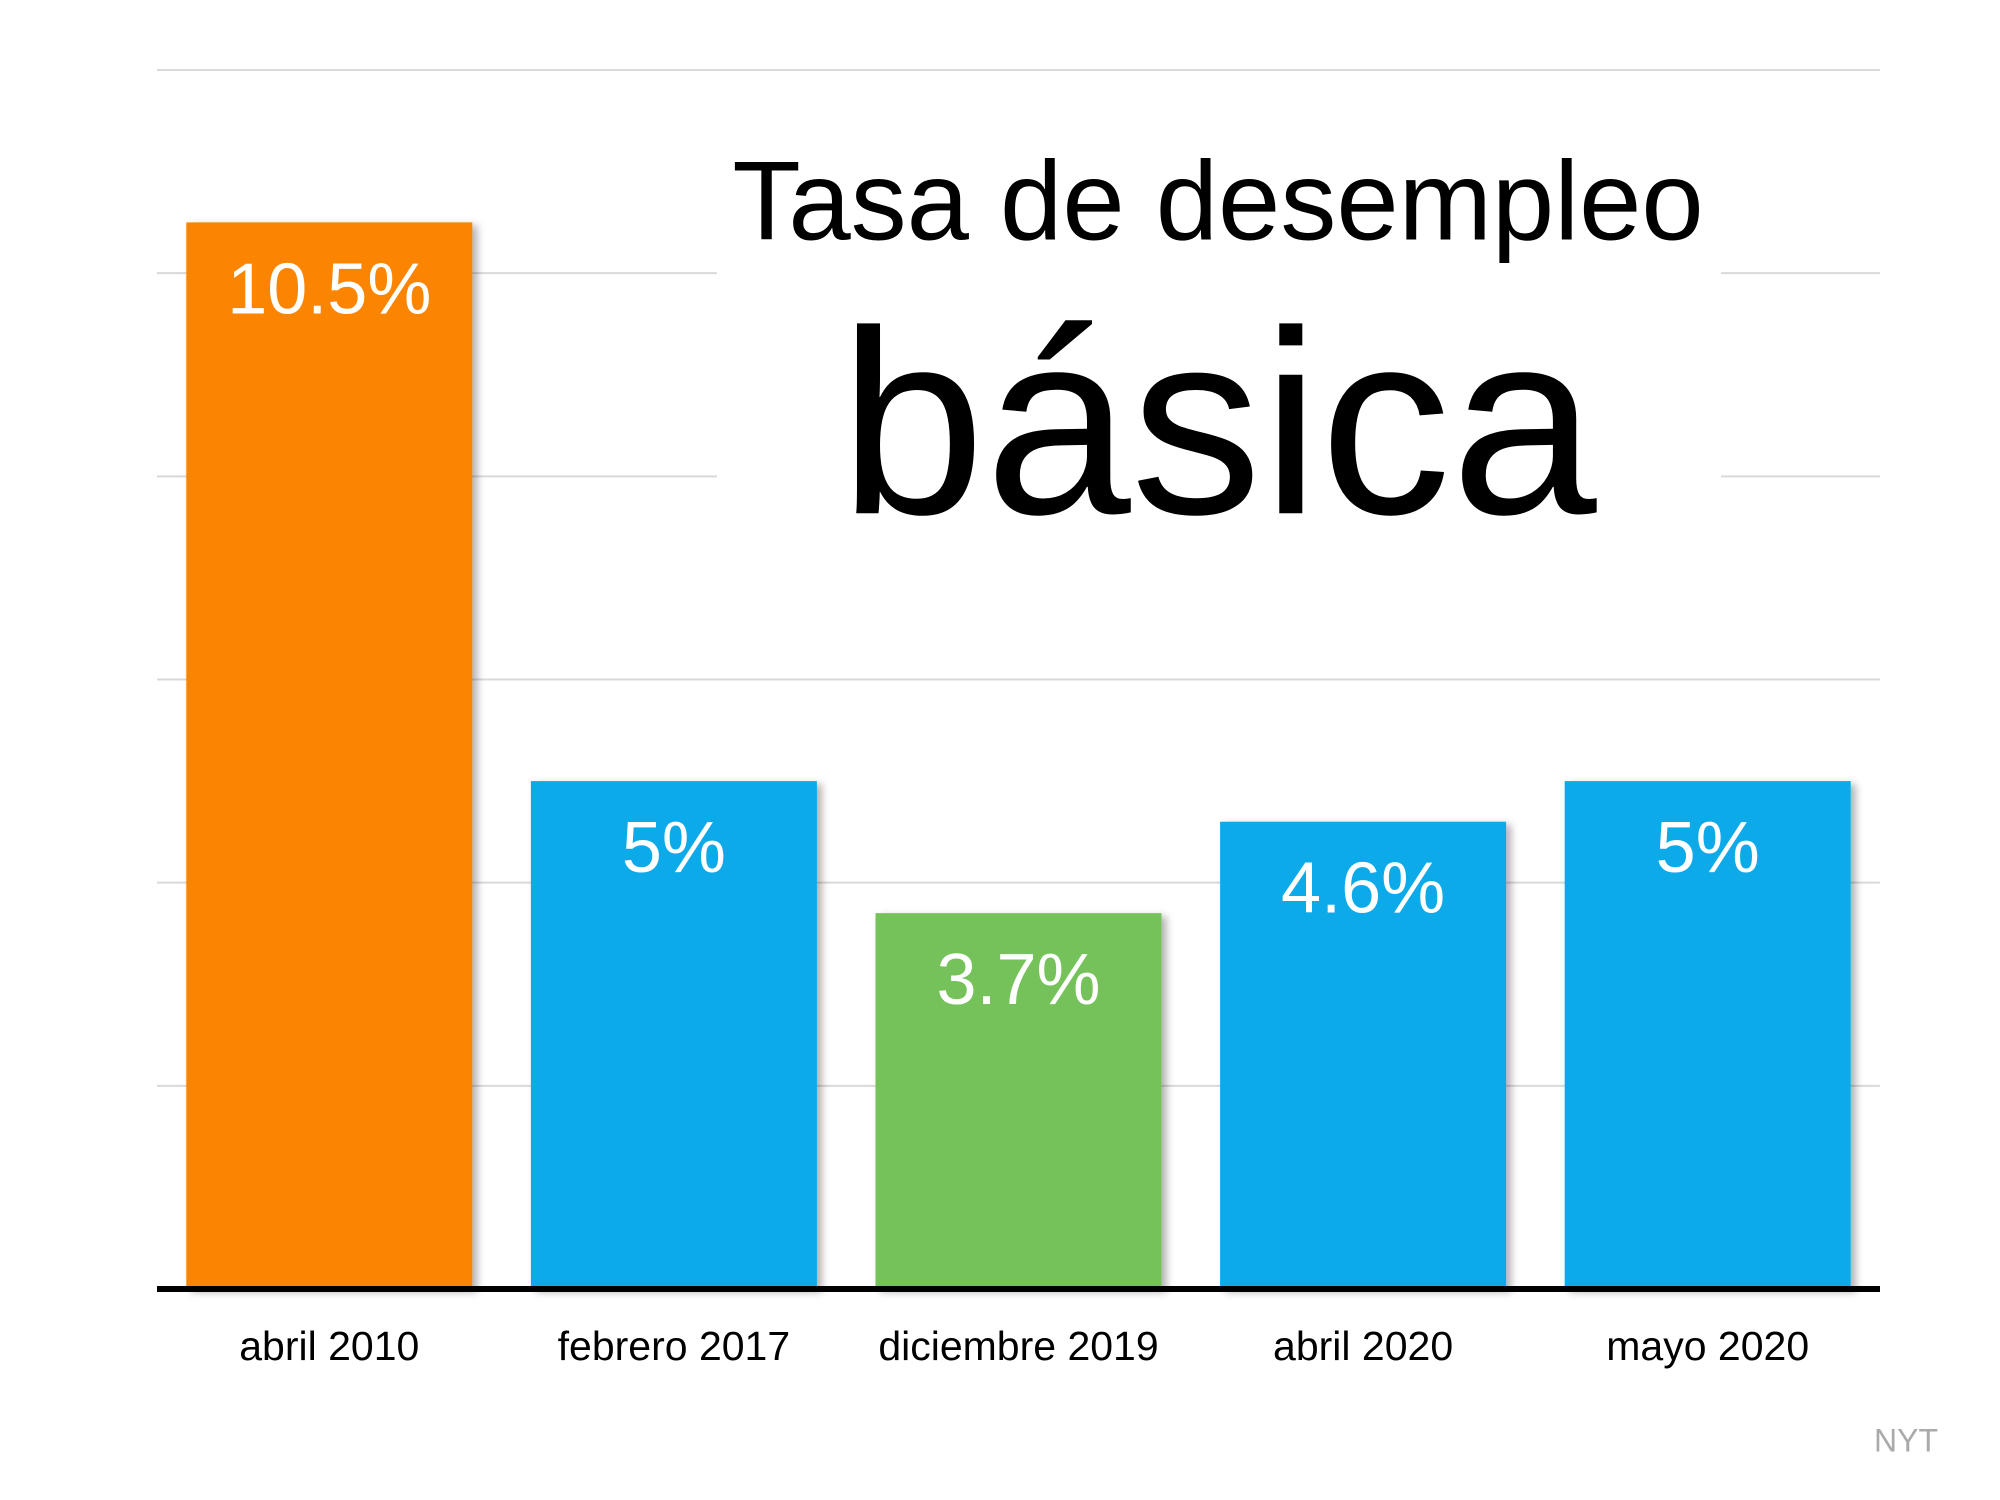 The width and height of the screenshot is (2000, 1500). Describe the element at coordinates (1018, 1346) in the screenshot. I see `x-tick-label: diciembre 2019` at that location.